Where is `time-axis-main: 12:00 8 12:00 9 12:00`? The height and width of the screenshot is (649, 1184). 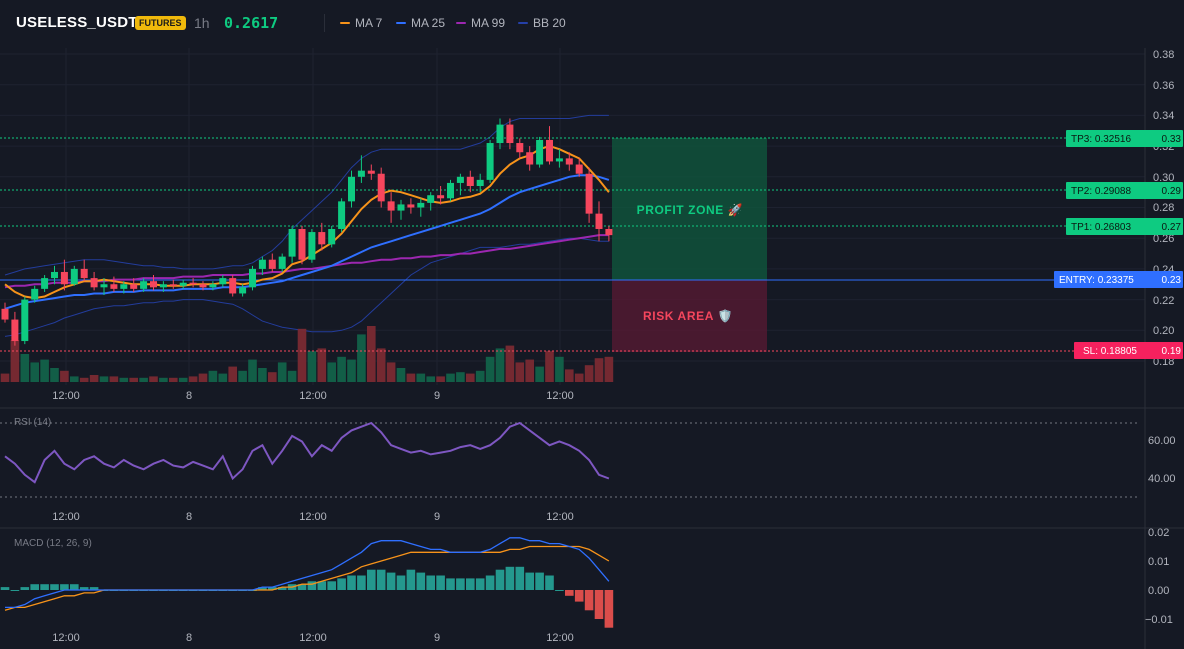
time-axis-main: 12:00 8 12:00 9 12:00 is located at coordinates (313, 396).